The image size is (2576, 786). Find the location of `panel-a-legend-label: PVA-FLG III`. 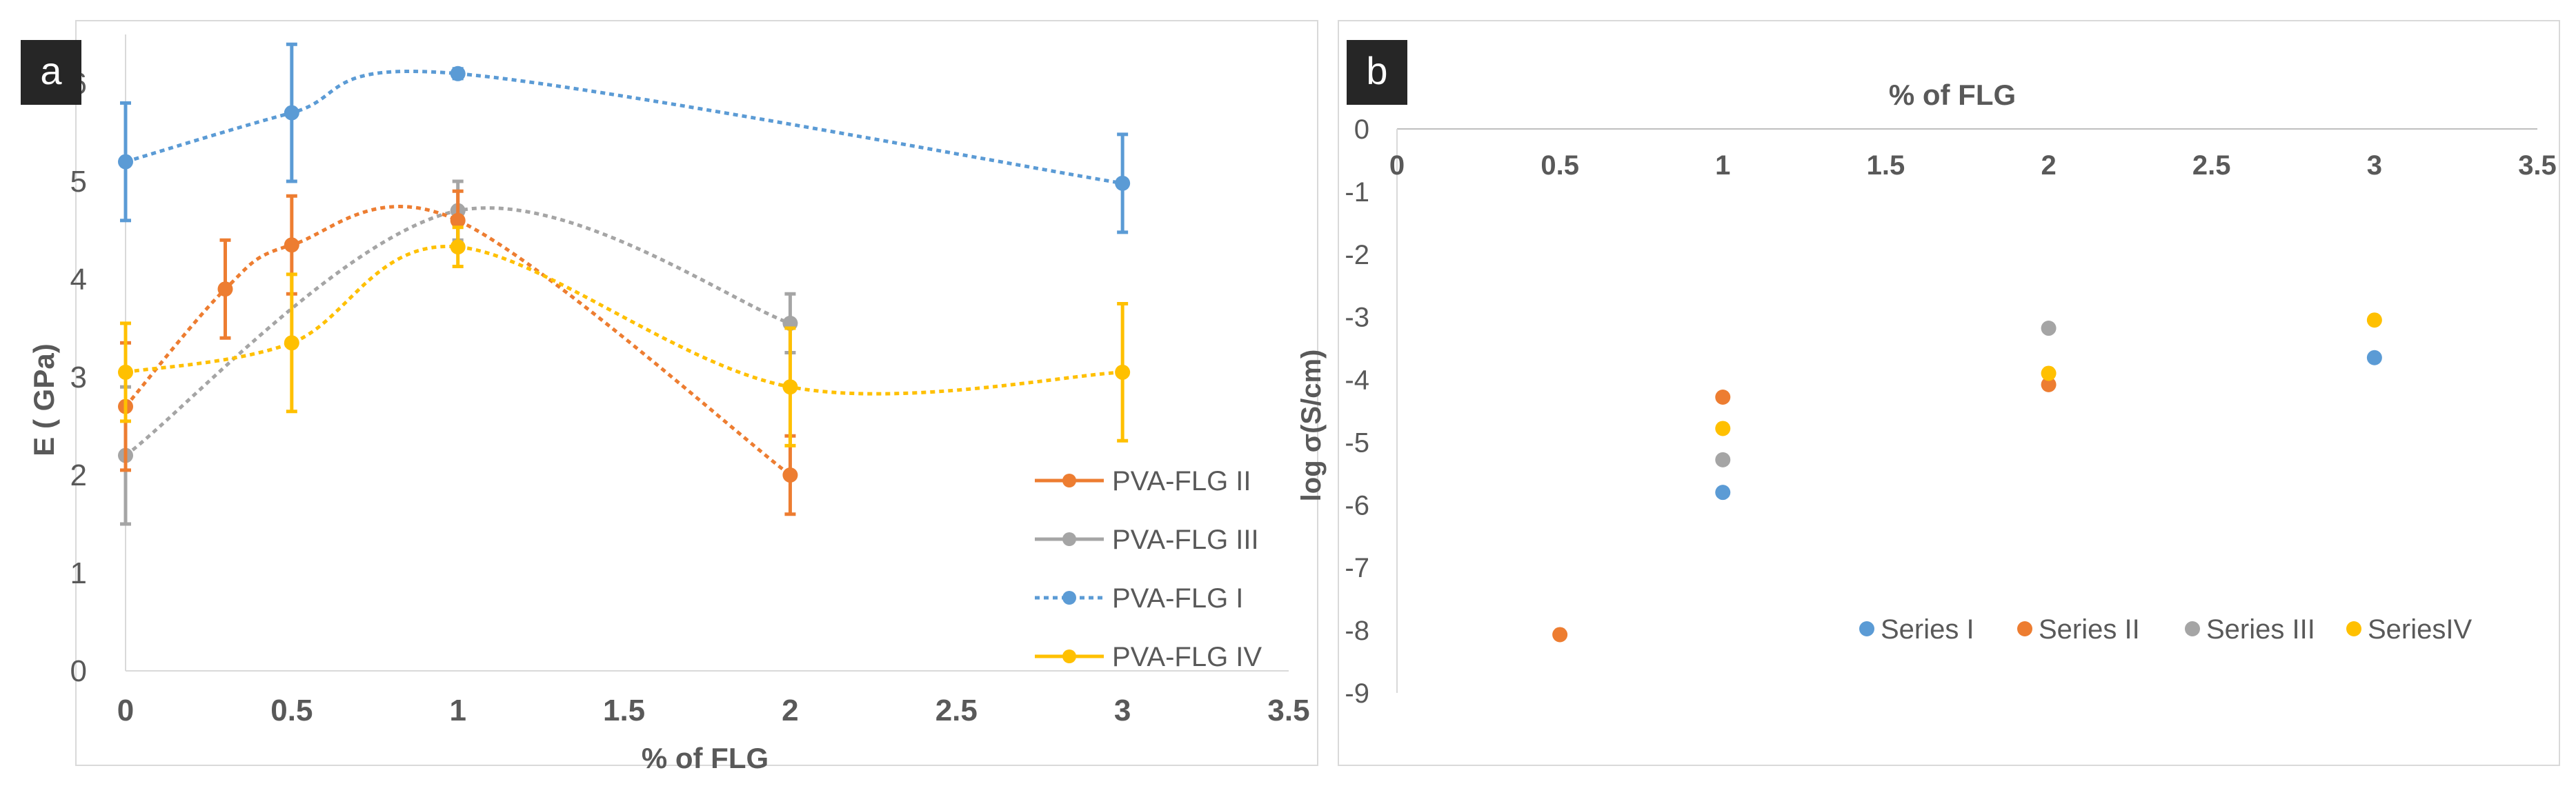

panel-a-legend-label: PVA-FLG III is located at coordinates (1185, 540).